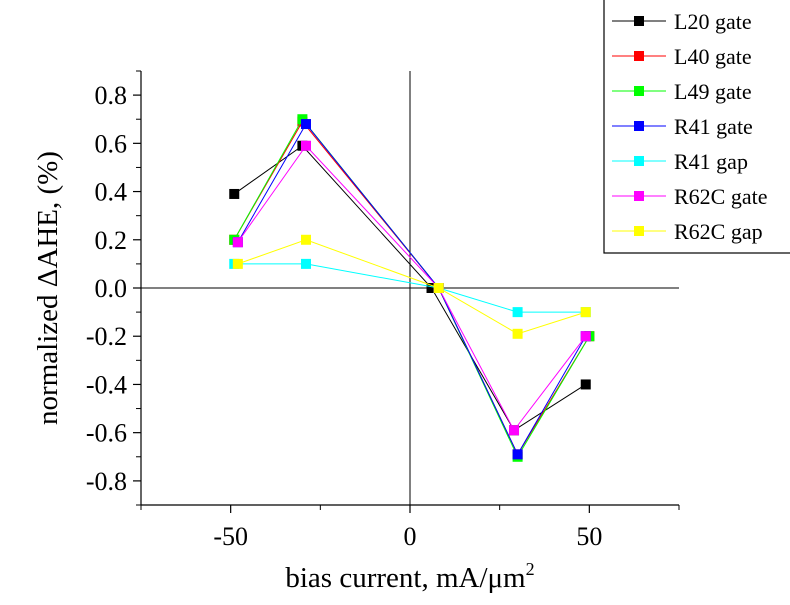  Describe the element at coordinates (530, 569) in the screenshot. I see `x-axis-title-superscript: 2` at that location.